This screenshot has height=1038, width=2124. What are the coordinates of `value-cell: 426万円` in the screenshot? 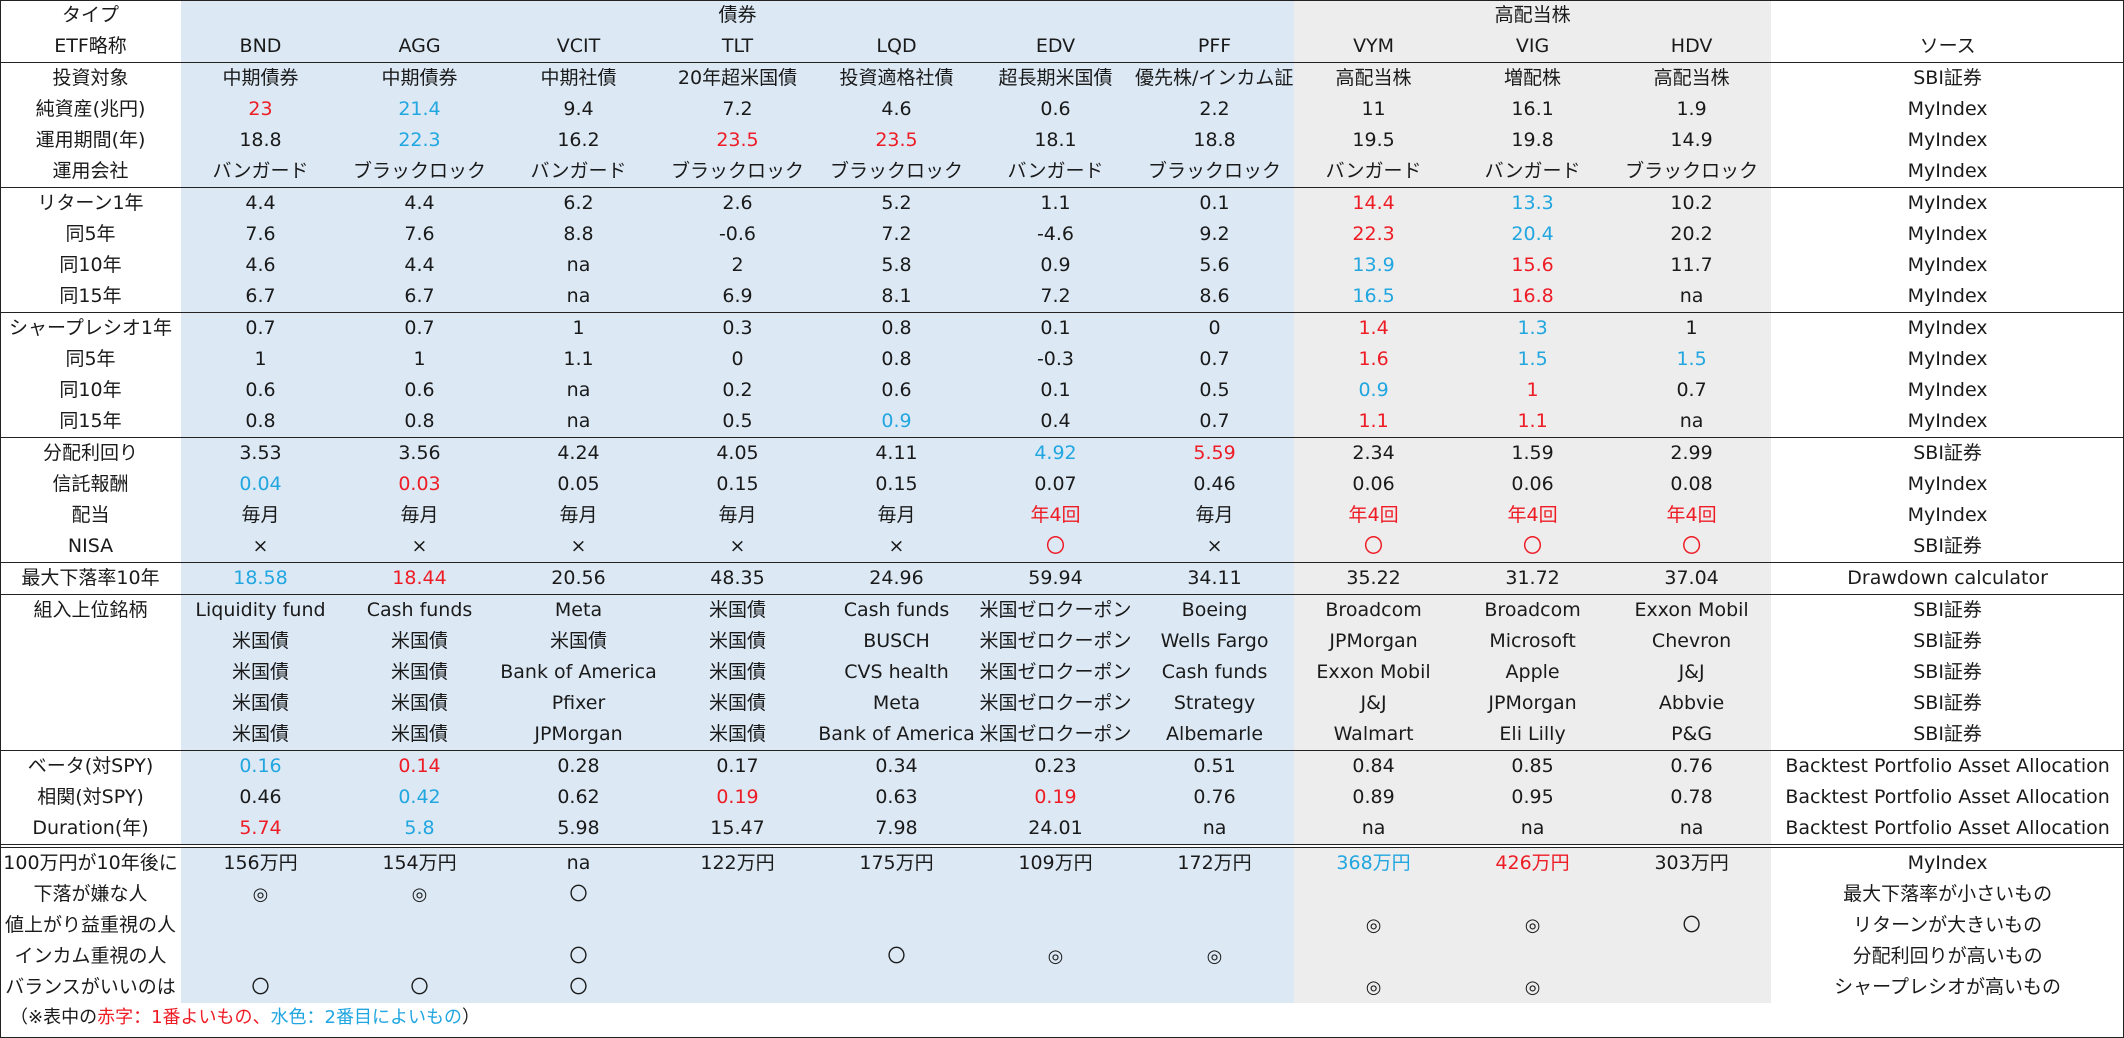 It's located at (1533, 861).